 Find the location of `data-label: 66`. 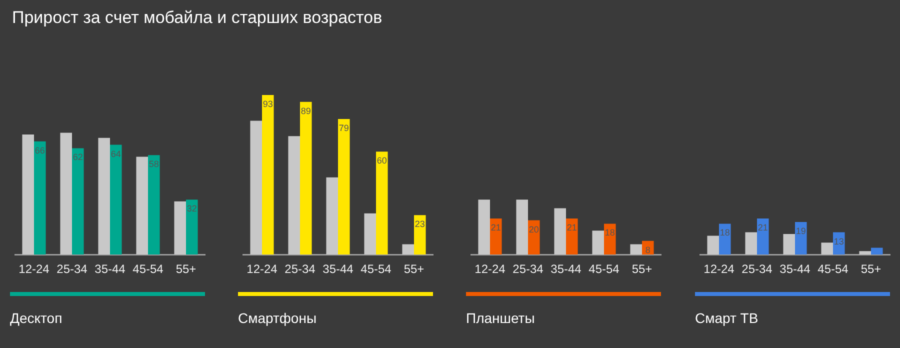

data-label: 66 is located at coordinates (39, 150).